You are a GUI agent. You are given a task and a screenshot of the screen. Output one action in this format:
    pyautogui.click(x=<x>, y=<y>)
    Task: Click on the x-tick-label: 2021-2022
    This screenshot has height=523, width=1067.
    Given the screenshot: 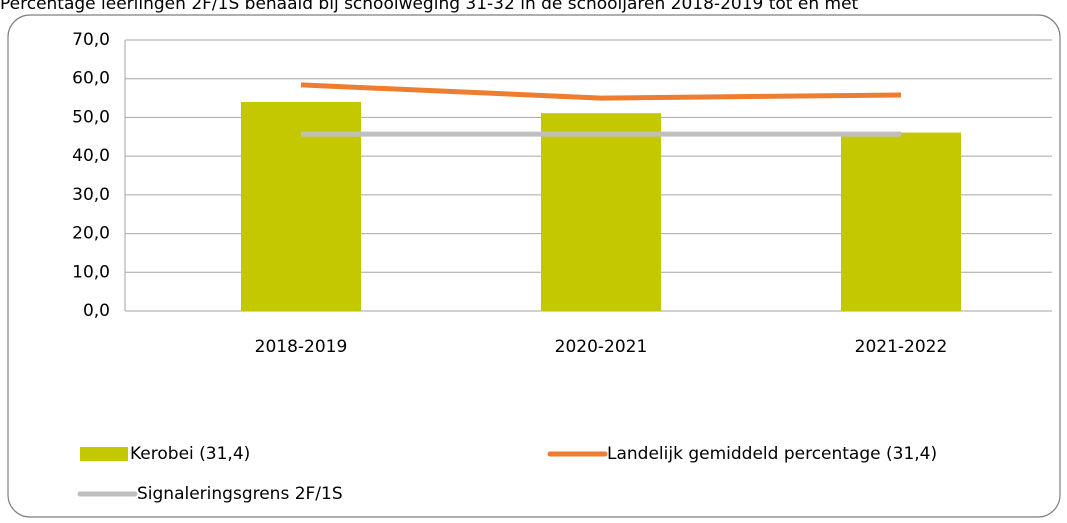 What is the action you would take?
    pyautogui.click(x=901, y=347)
    